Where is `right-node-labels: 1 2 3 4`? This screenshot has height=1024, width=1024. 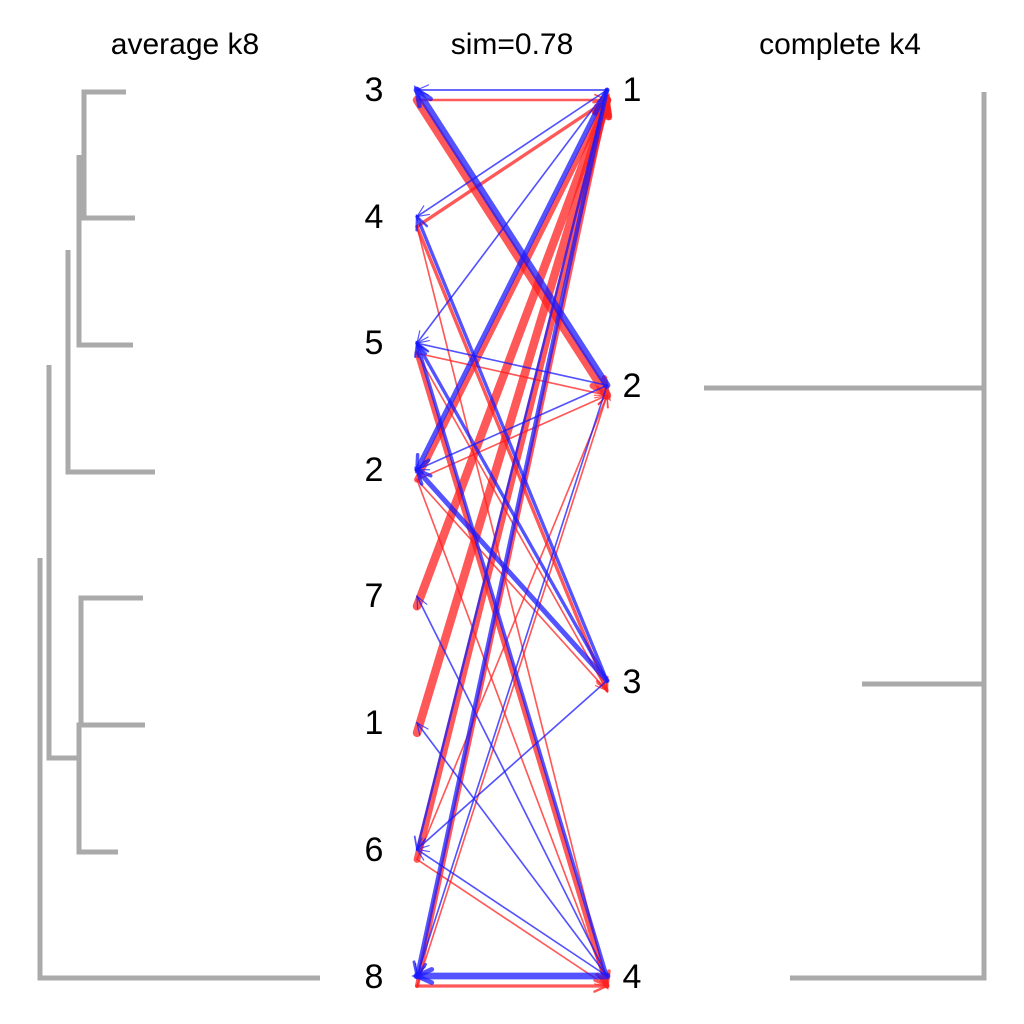 right-node-labels: 1 2 3 4 is located at coordinates (632, 533).